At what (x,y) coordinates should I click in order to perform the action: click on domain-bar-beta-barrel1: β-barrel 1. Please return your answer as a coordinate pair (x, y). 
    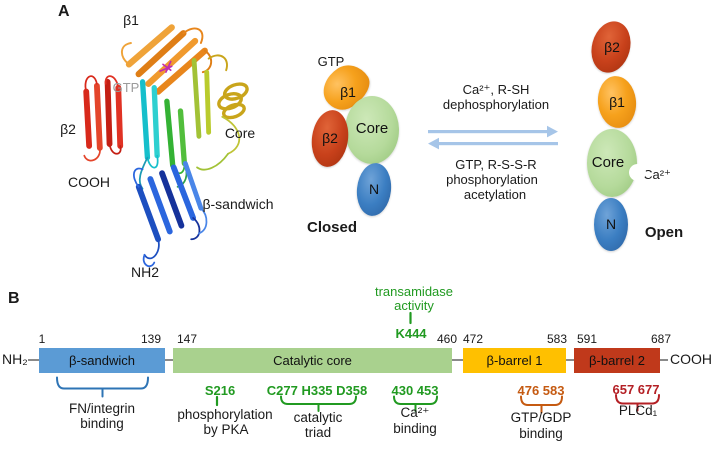
    Looking at the image, I should click on (514, 360).